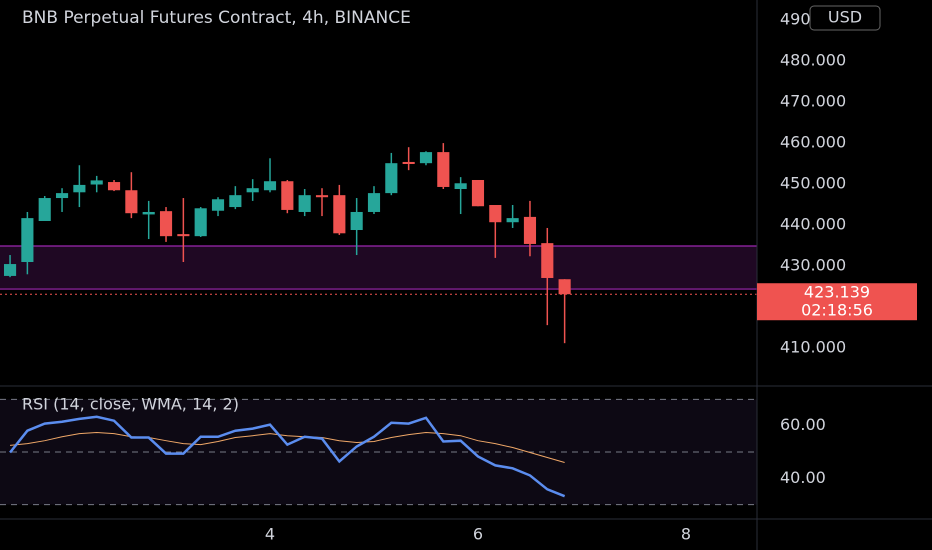 The image size is (932, 550). I want to click on zone, so click(378, 268).